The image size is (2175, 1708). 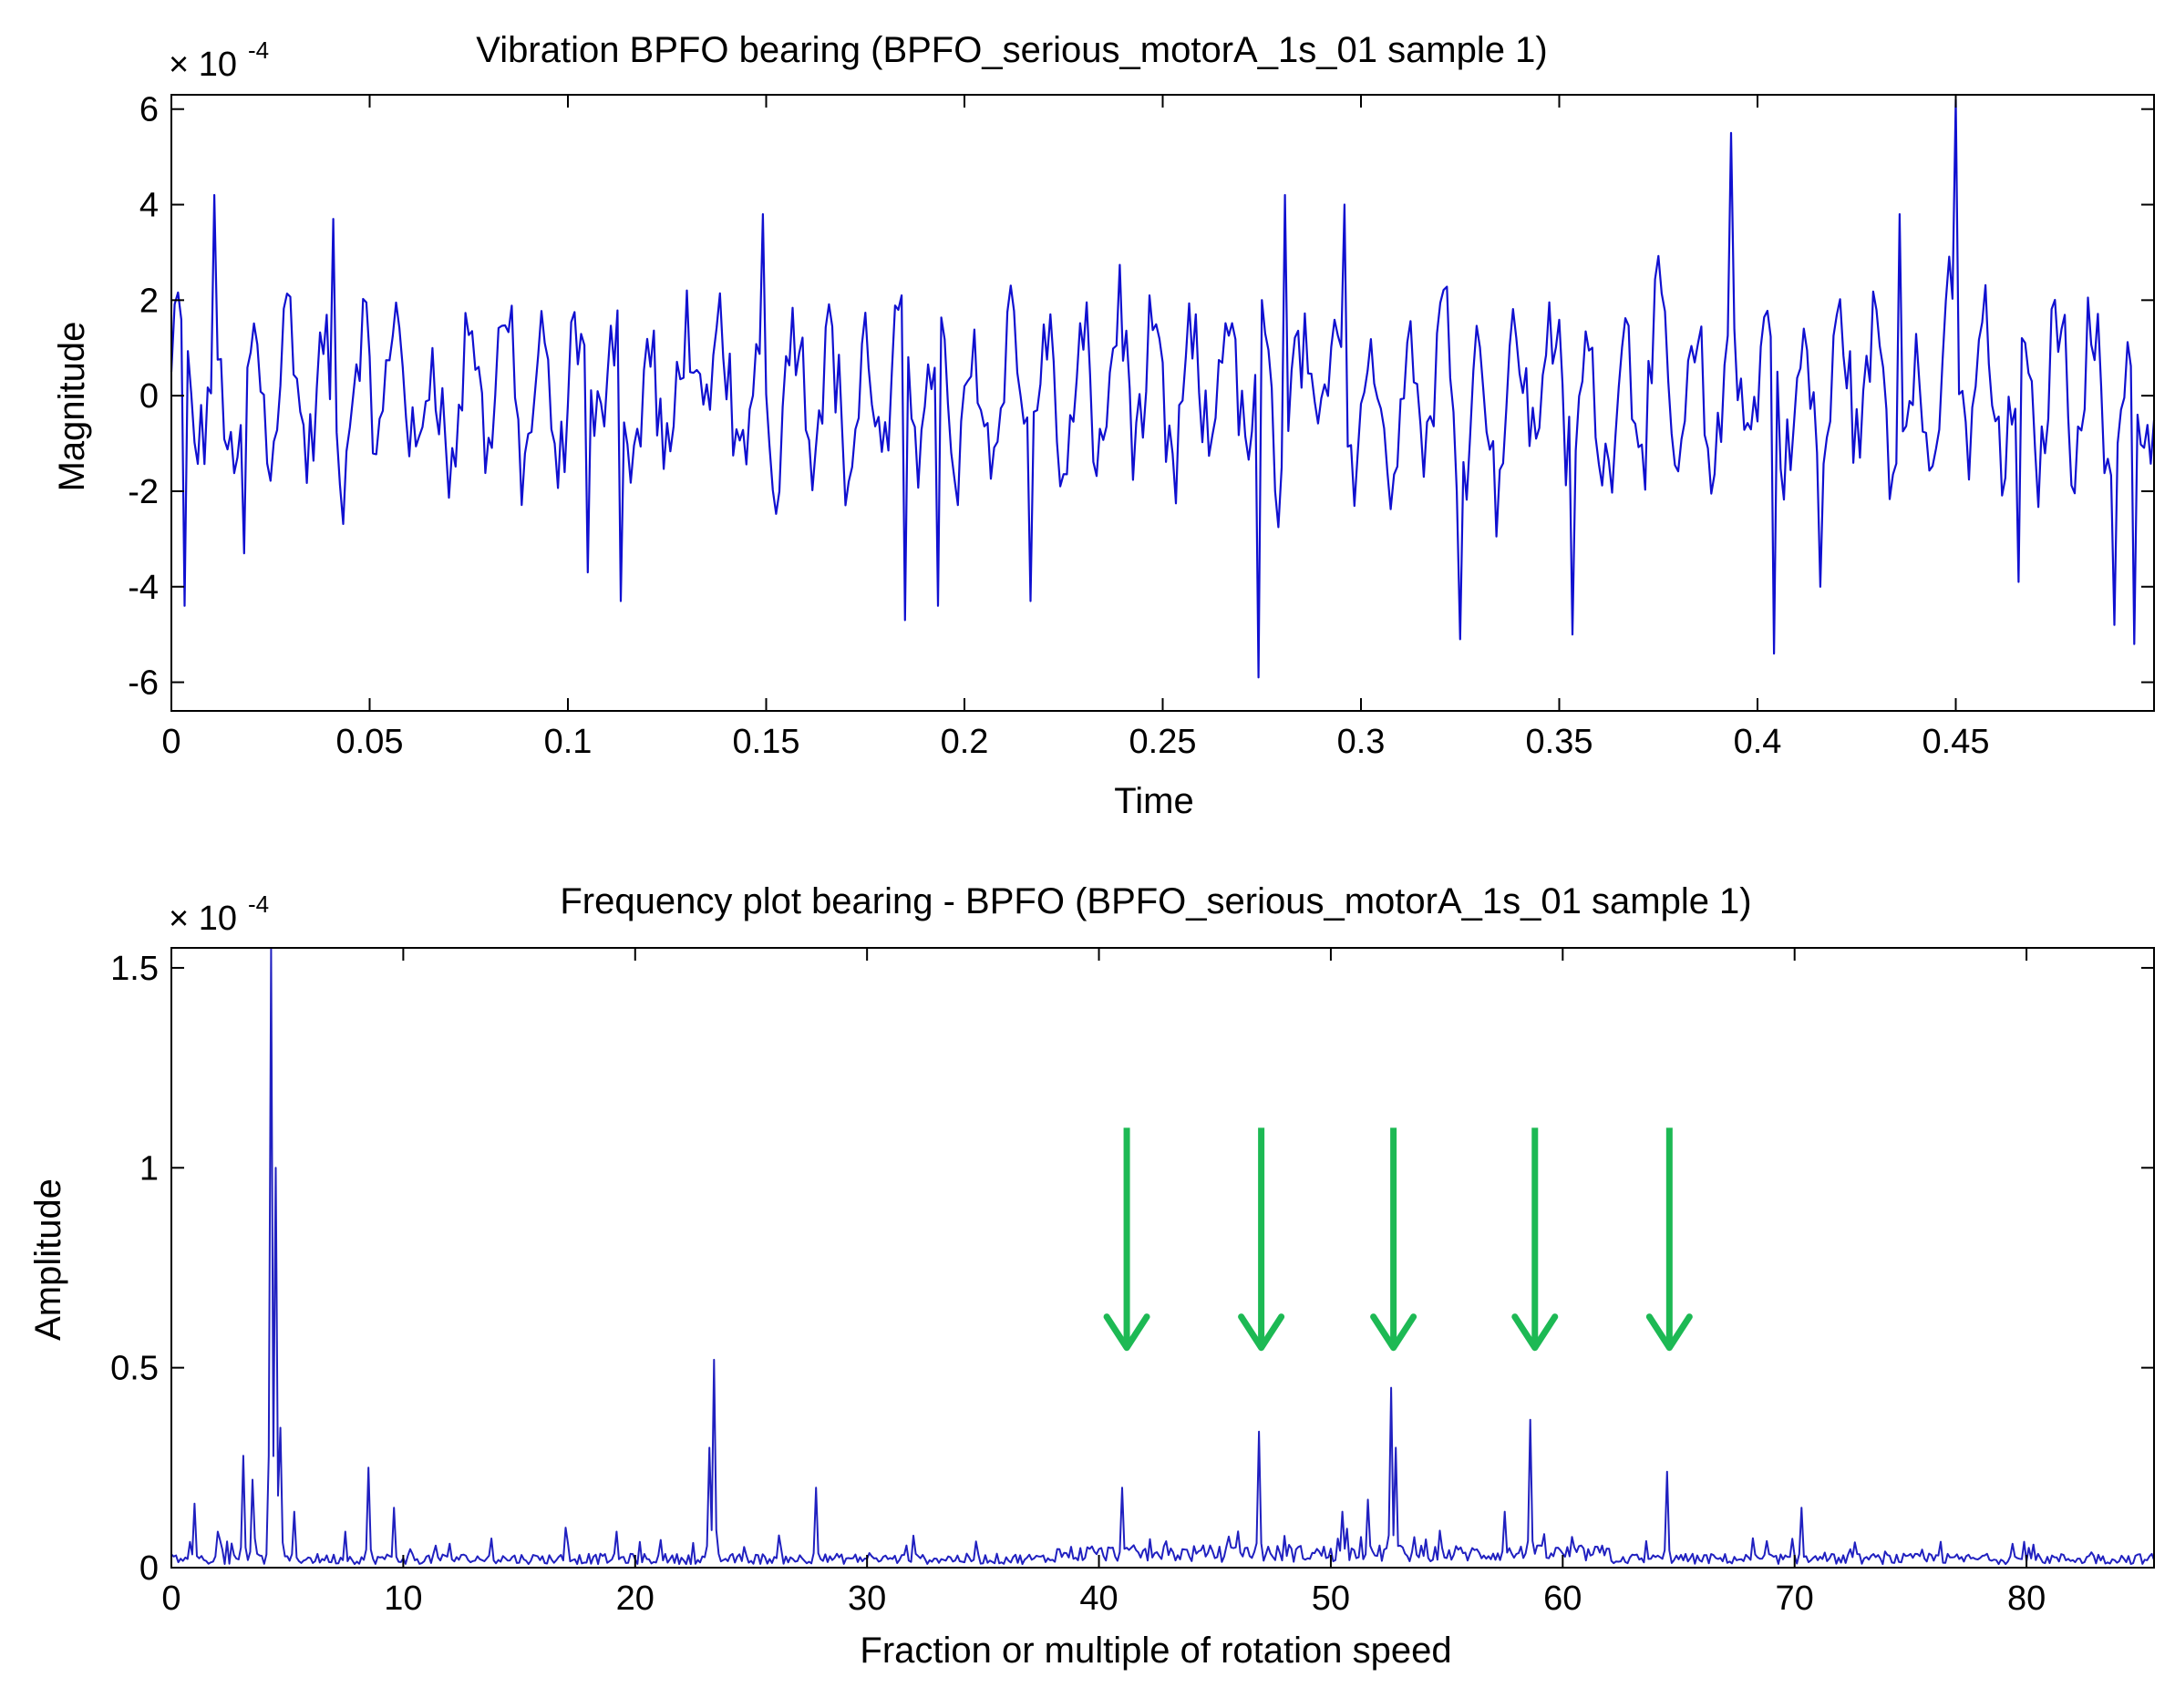 I want to click on y-tick-label: 4, so click(x=149, y=206).